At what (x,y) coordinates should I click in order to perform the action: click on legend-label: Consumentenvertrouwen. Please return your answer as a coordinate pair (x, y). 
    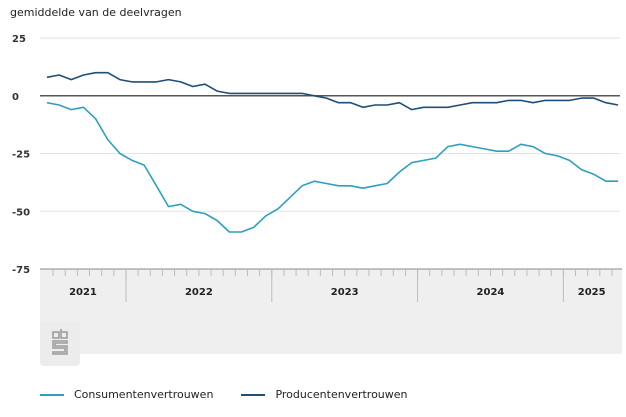
    Looking at the image, I should click on (144, 394).